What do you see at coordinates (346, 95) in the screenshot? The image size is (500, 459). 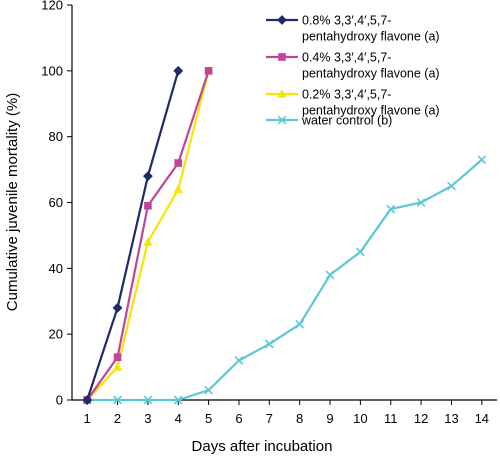 I see `legend-label: 0.2% 3,3′,4′,5,7-` at bounding box center [346, 95].